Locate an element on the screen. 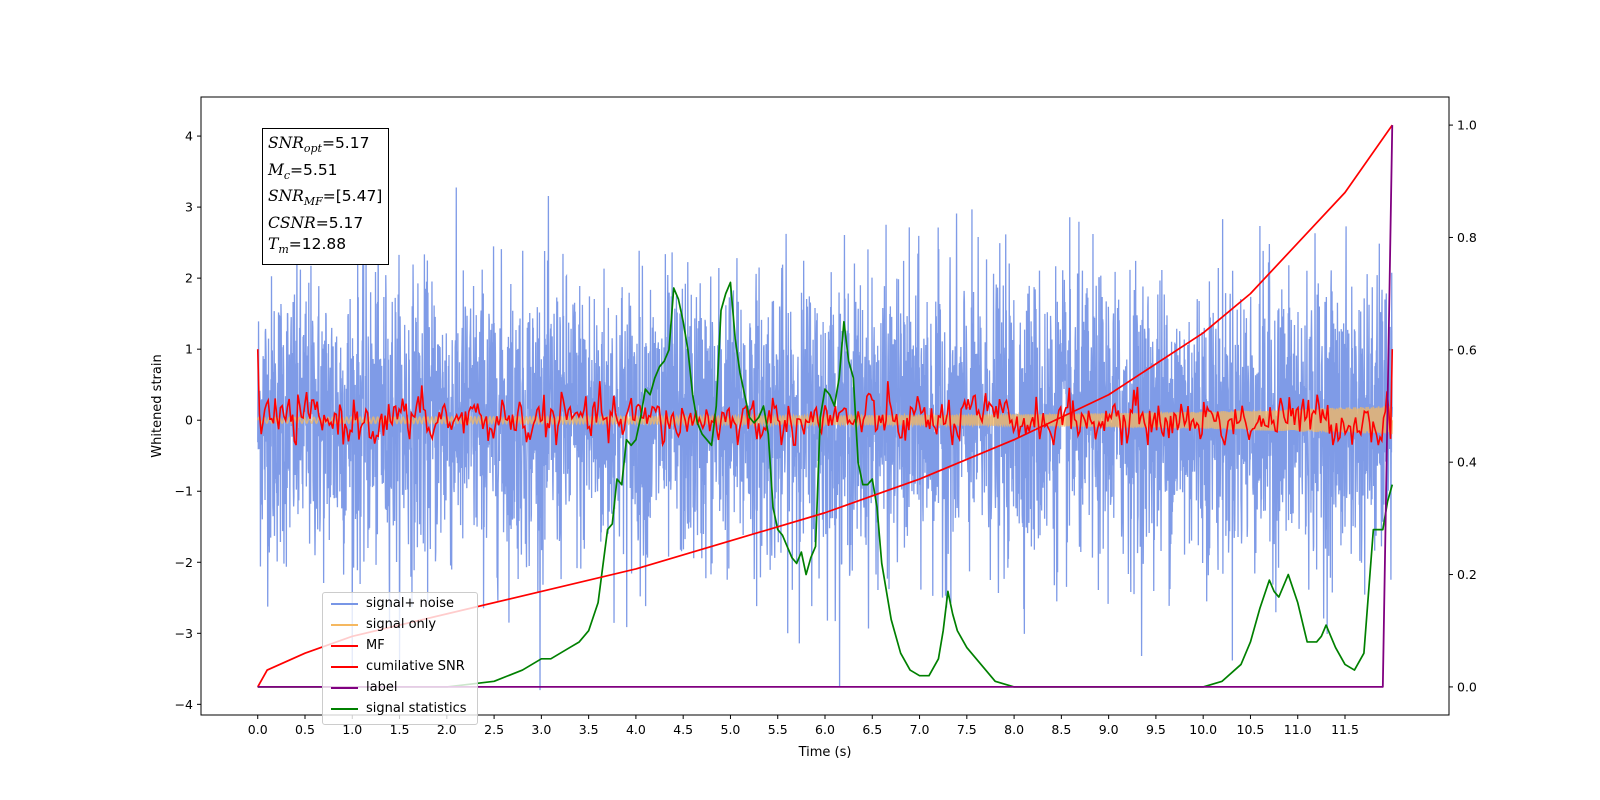 This screenshot has height=800, width=1600. x-tick-label: 5.5 is located at coordinates (778, 729).